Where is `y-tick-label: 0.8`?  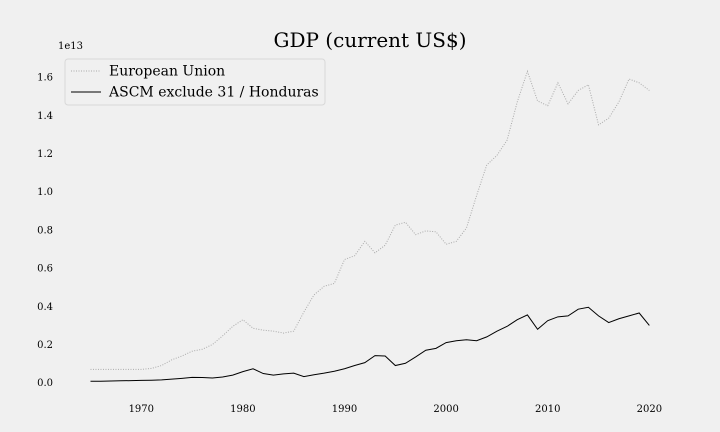 y-tick-label: 0.8 is located at coordinates (45, 230).